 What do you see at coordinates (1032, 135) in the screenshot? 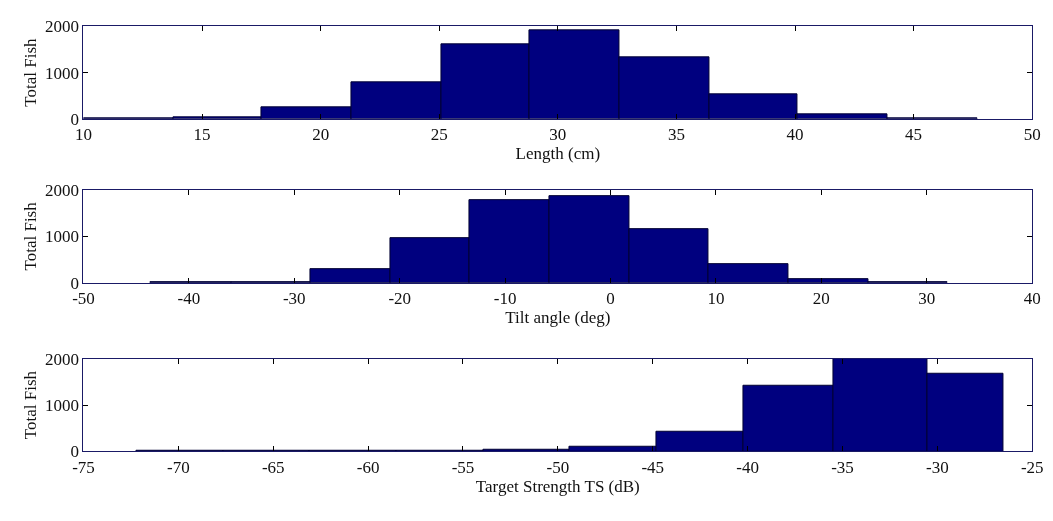
I see `x-tick-label: 50` at bounding box center [1032, 135].